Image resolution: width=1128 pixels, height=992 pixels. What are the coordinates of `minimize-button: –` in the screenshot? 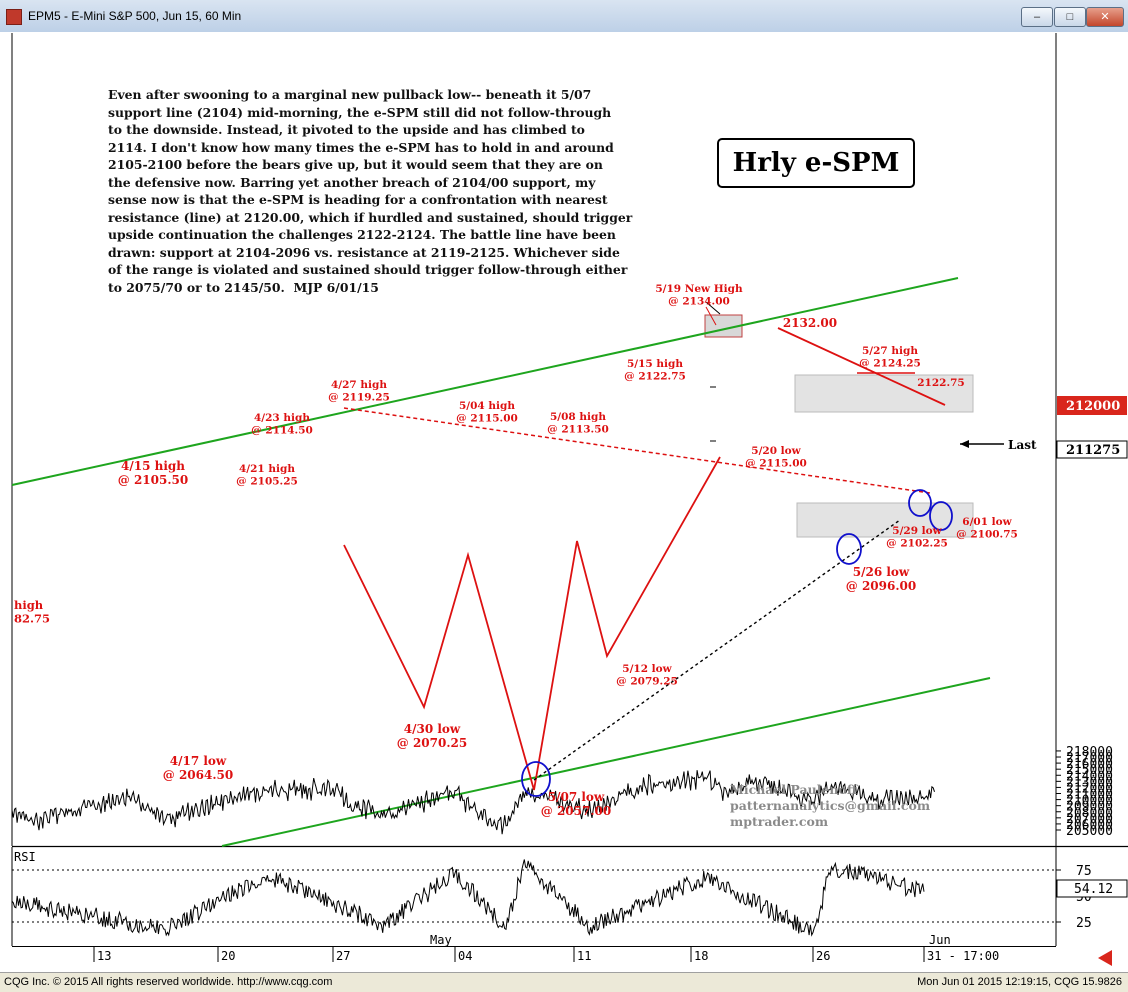 It's located at (1037, 17).